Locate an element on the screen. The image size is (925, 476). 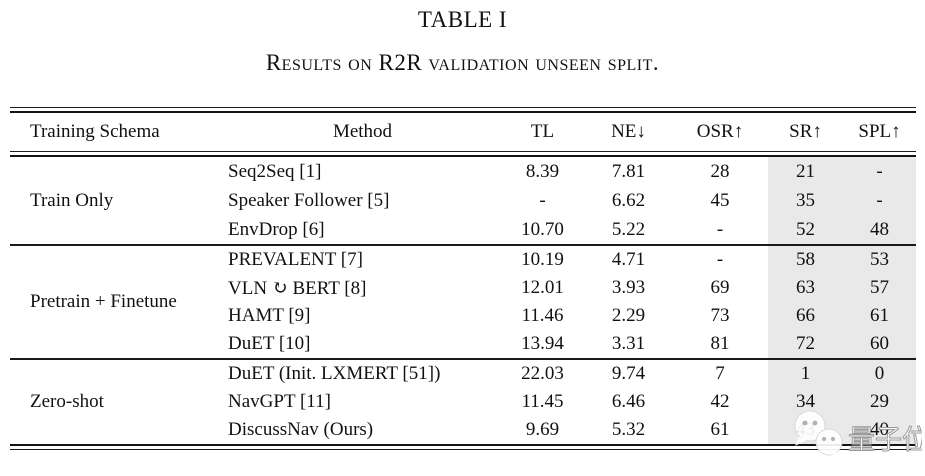
ne-cell: 5.32 is located at coordinates (628, 429).